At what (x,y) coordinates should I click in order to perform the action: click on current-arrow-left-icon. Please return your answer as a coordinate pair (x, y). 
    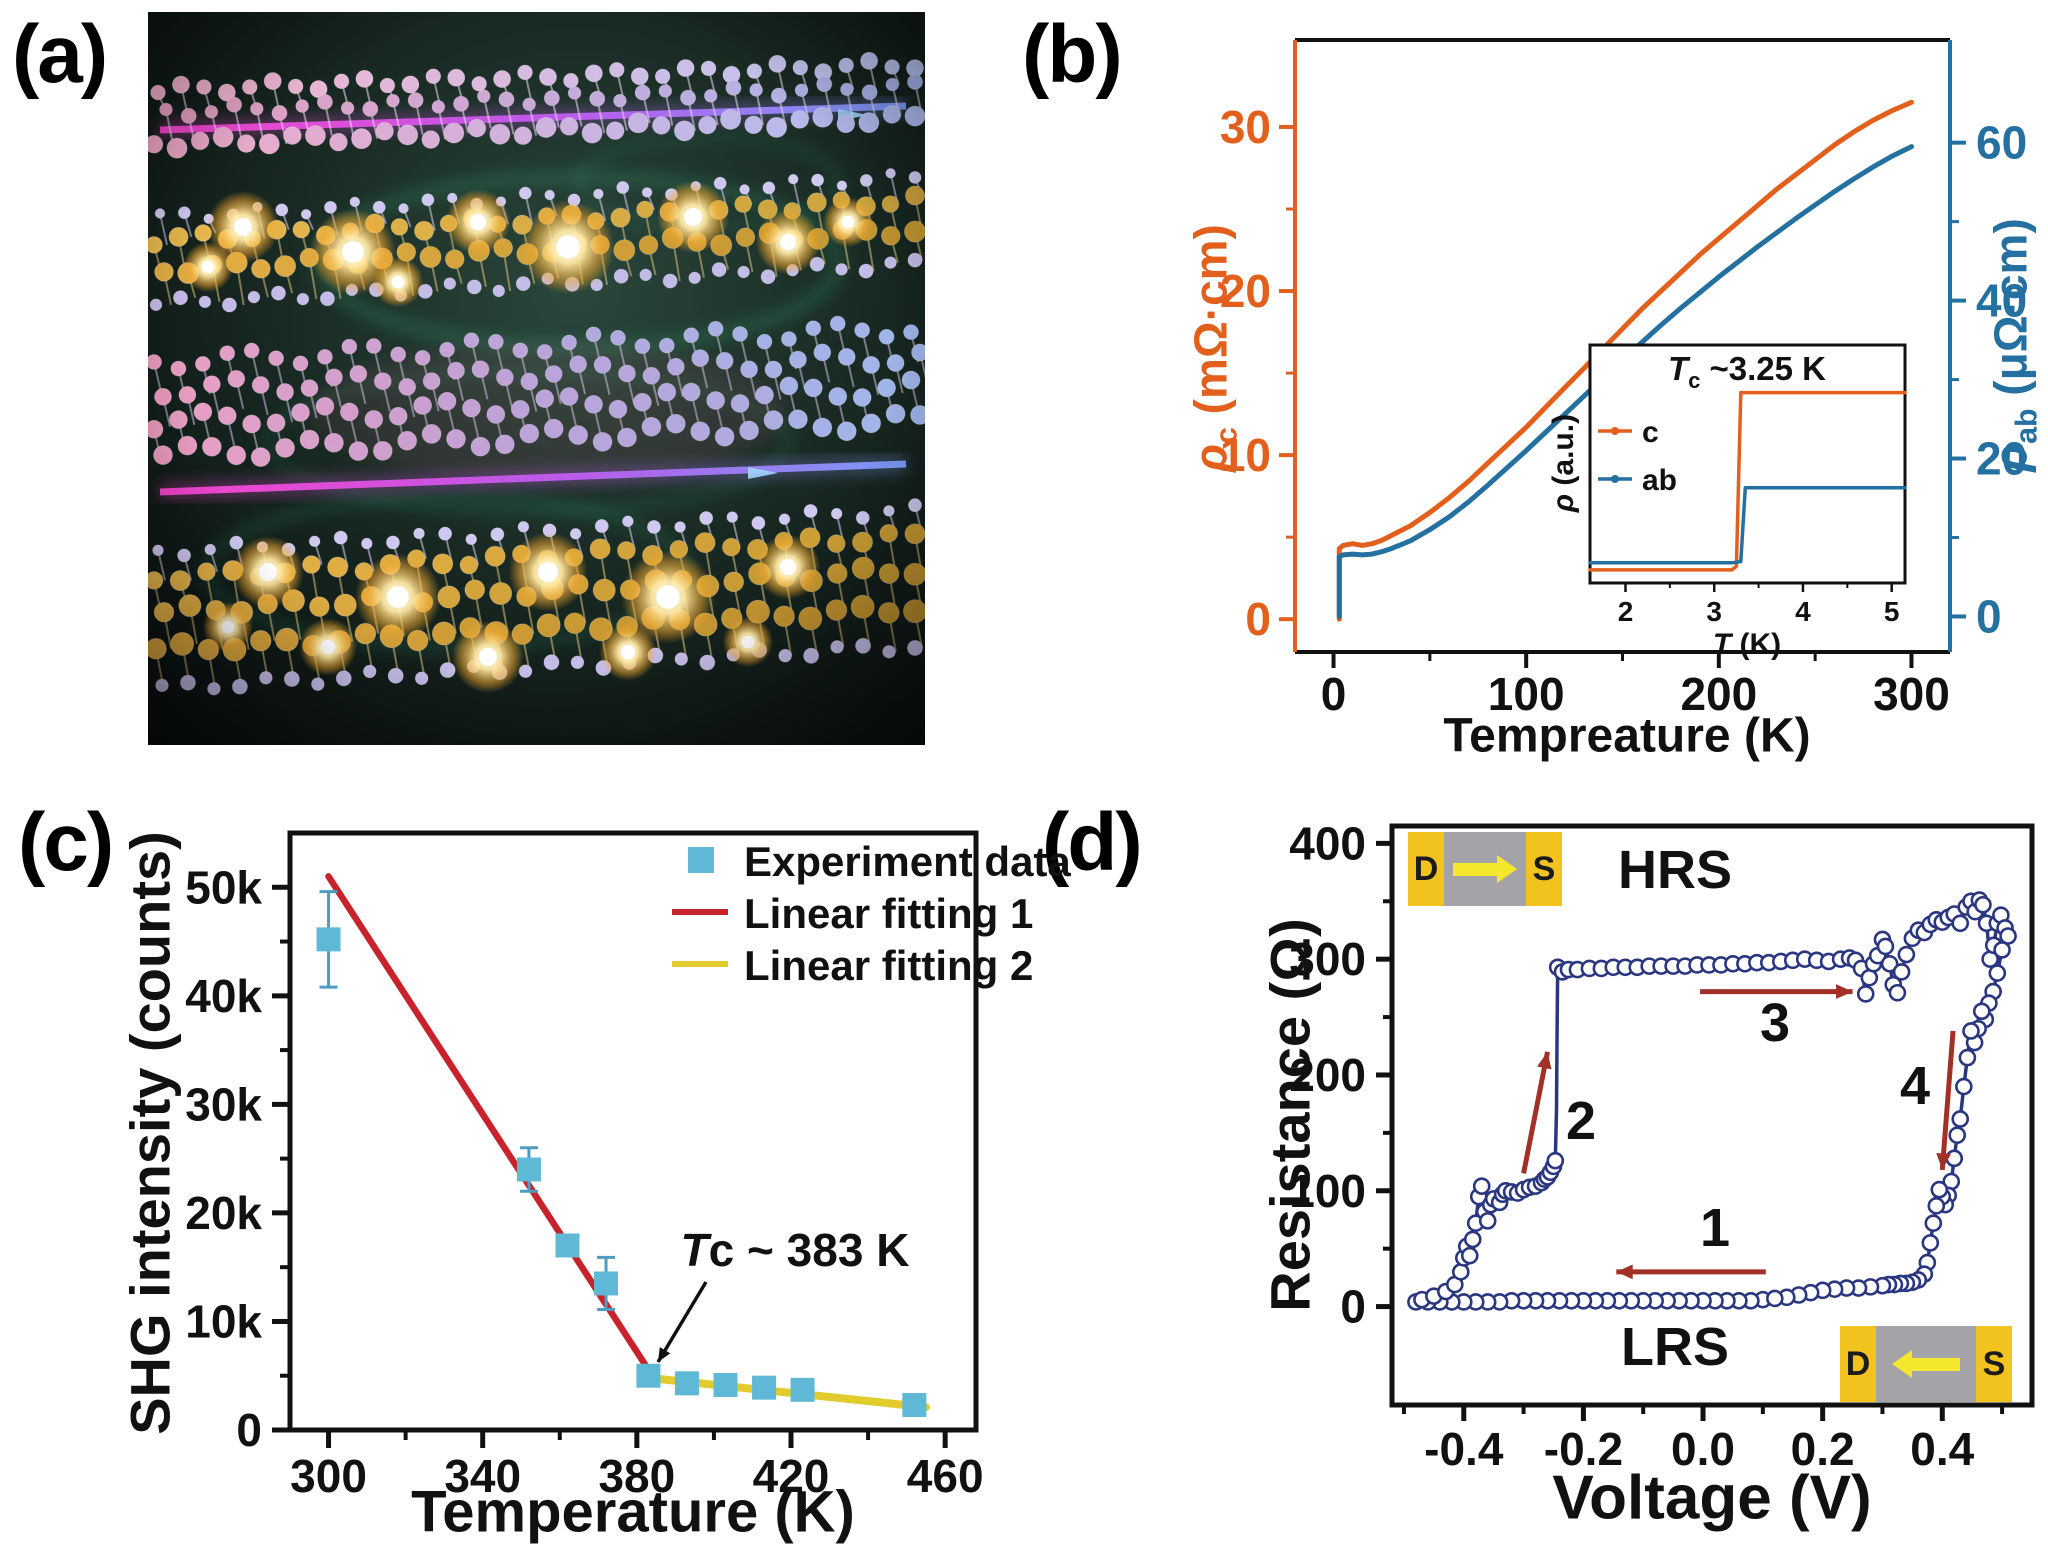
    Looking at the image, I should click on (1926, 1364).